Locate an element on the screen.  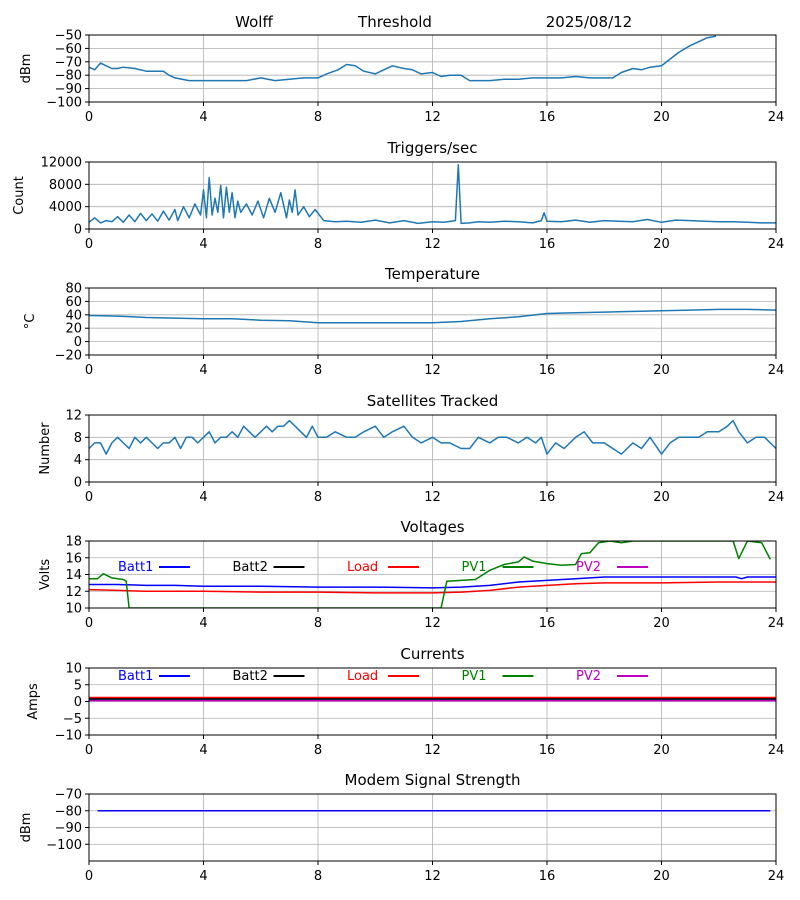
y-tick-label: 14 is located at coordinates (73, 575).